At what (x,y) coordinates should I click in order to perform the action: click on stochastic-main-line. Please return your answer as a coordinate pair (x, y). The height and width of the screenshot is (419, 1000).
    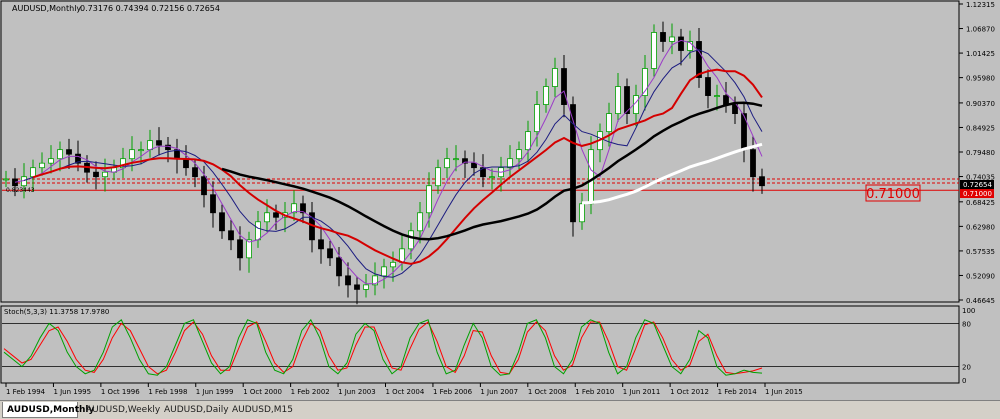
    Looking at the image, I should click on (383, 347).